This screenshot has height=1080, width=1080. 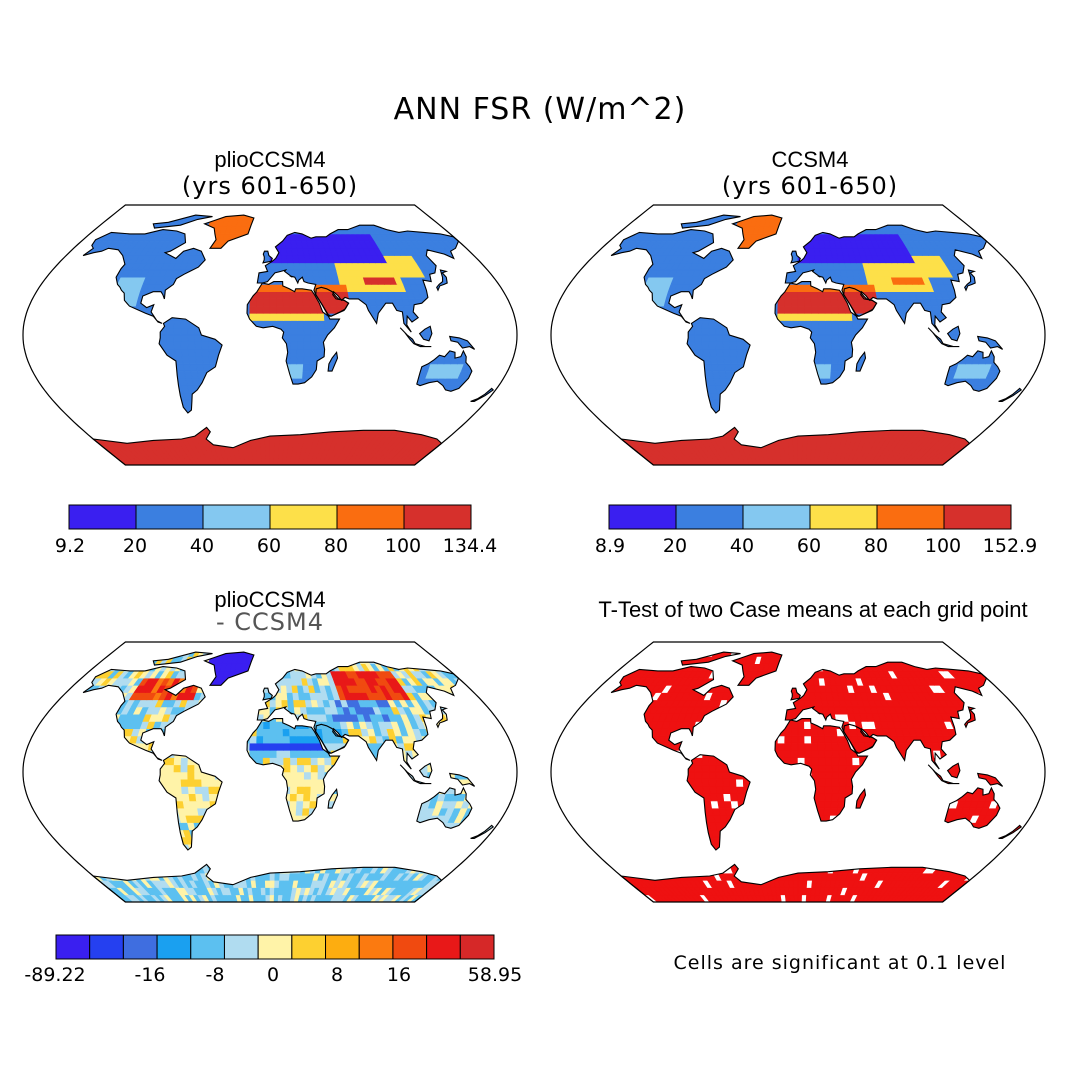 What do you see at coordinates (610, 546) in the screenshot?
I see `cb2-label: 8.9` at bounding box center [610, 546].